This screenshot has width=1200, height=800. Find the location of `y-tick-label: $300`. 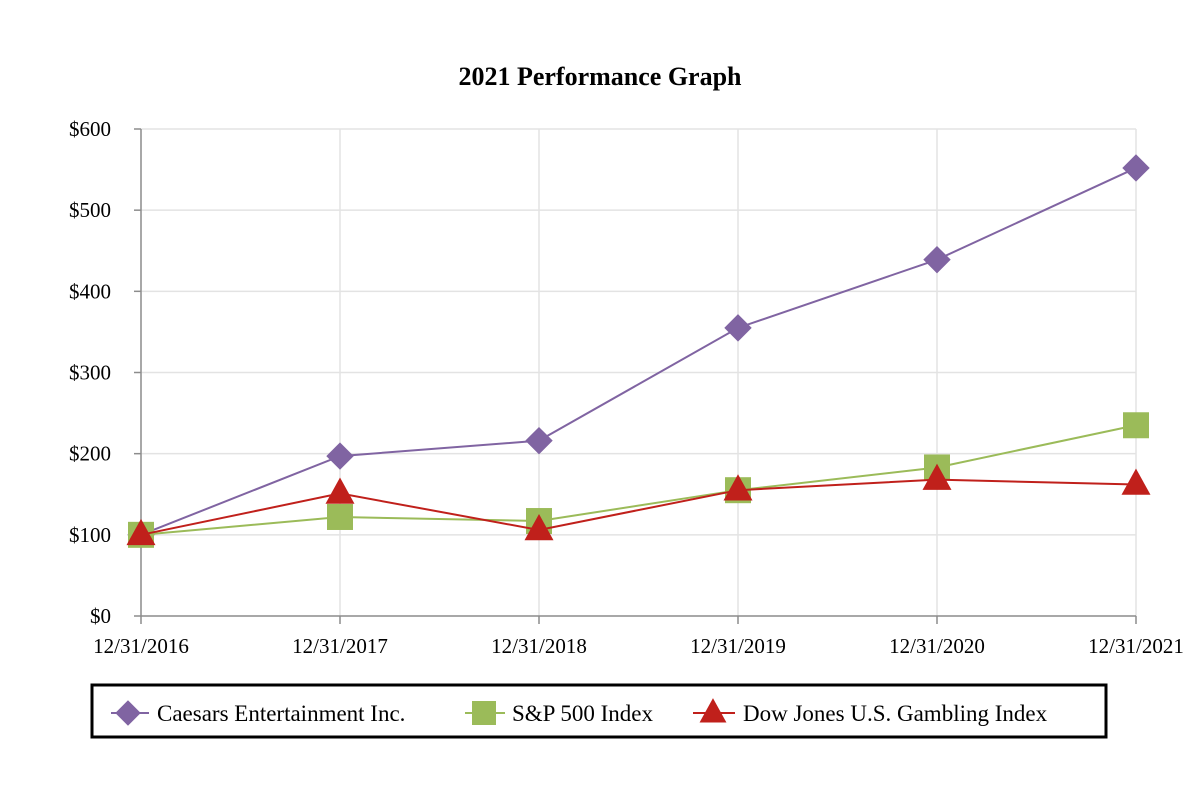

y-tick-label: $300 is located at coordinates (90, 373).